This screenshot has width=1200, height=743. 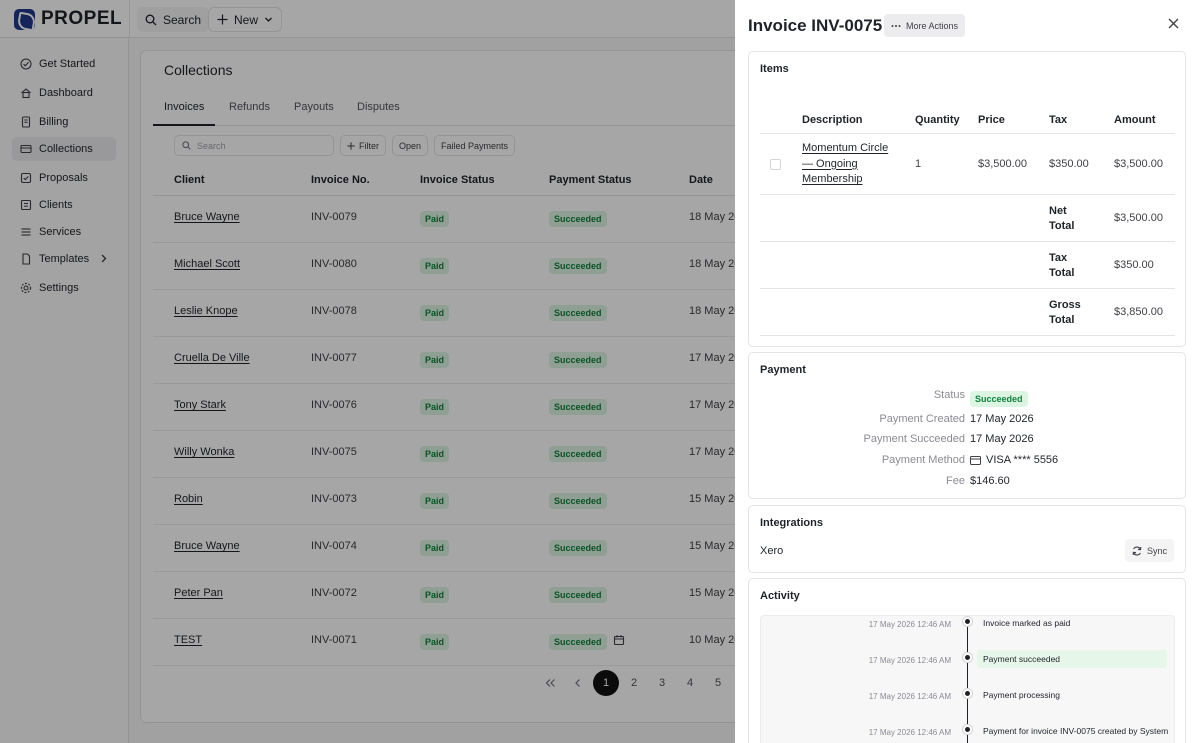 I want to click on tab-payouts: Payouts, so click(x=314, y=107).